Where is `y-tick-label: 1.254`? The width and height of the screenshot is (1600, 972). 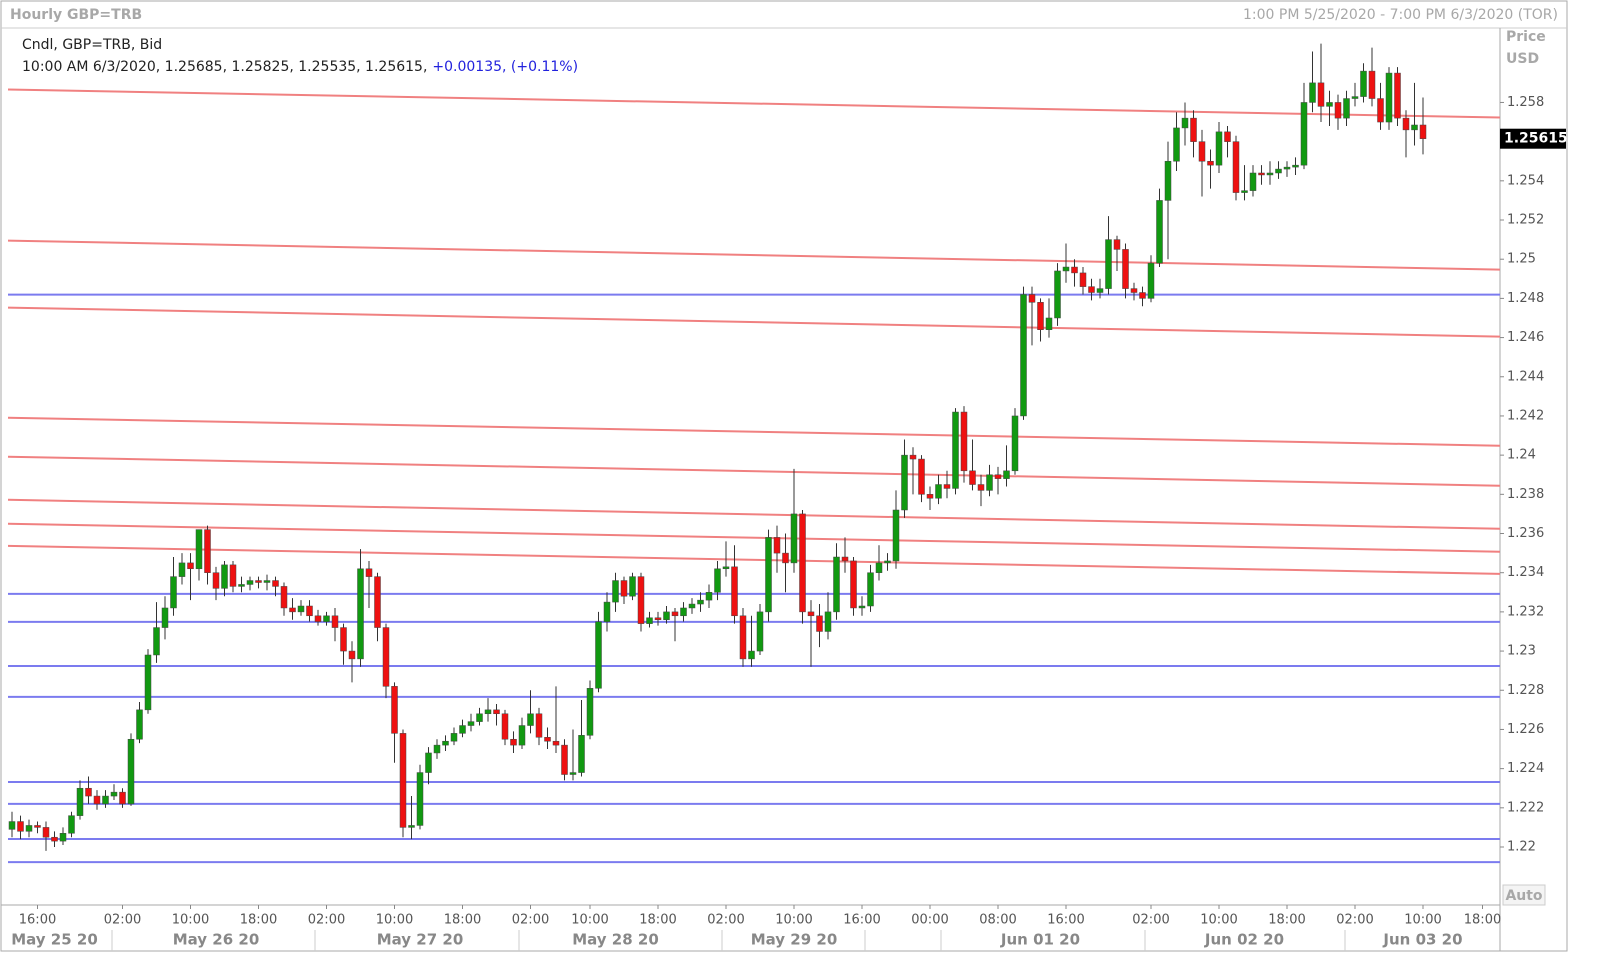 y-tick-label: 1.254 is located at coordinates (1525, 180).